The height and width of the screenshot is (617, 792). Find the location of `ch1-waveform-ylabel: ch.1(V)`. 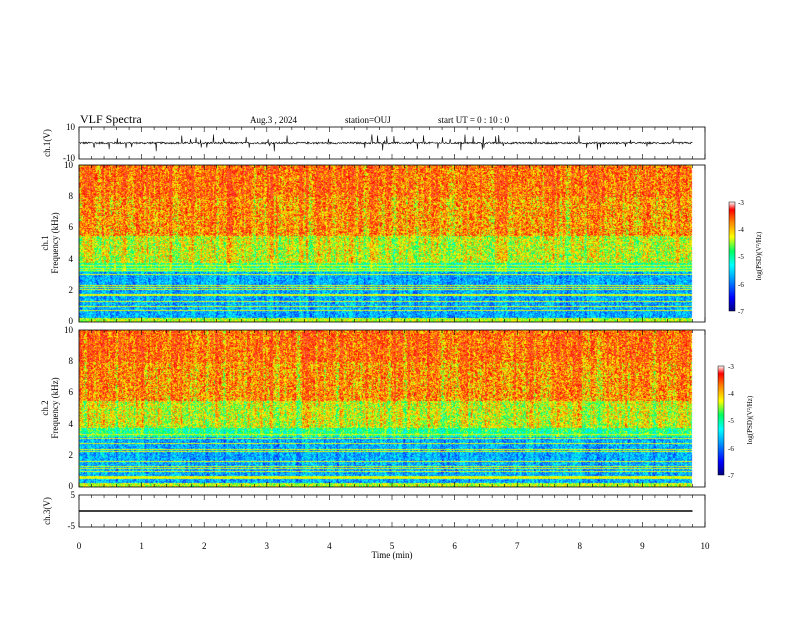

ch1-waveform-ylabel: ch.1(V) is located at coordinates (47, 143).